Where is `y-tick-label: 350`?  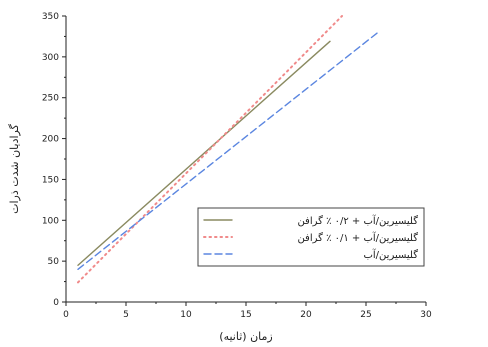
y-tick-label: 350 is located at coordinates (50, 17).